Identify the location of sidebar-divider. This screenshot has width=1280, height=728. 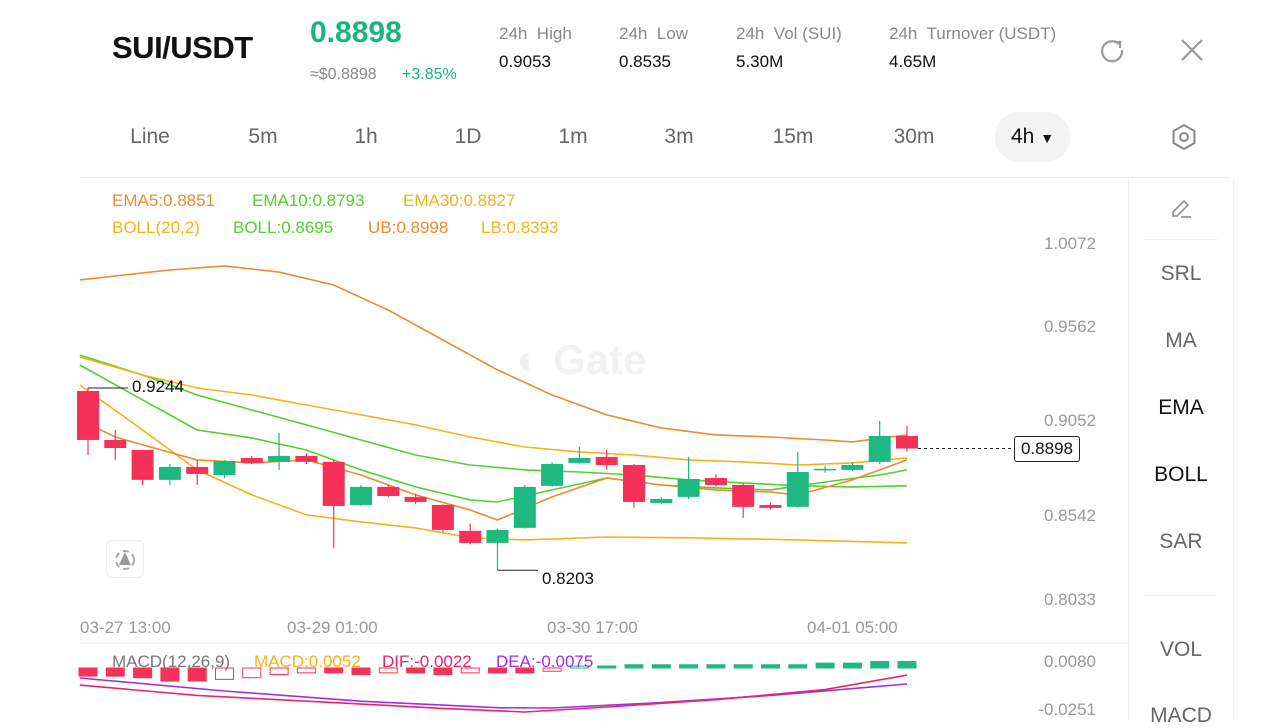
(1181, 595).